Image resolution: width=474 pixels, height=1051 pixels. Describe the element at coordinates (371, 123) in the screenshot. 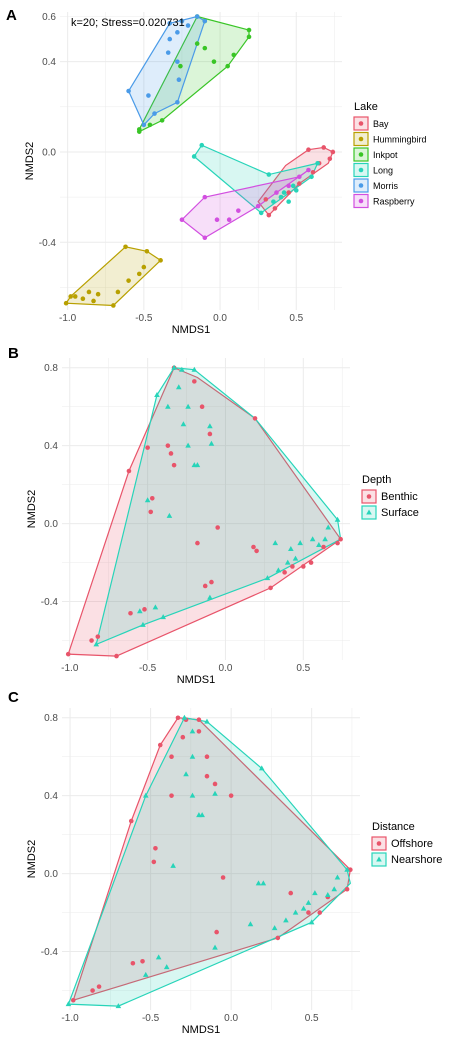

I see `legend-item-bay: Bay` at that location.